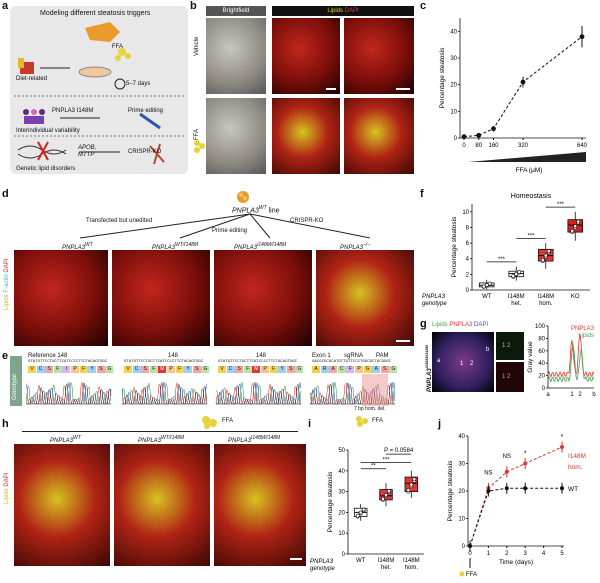 This screenshot has height=583, width=600. What do you see at coordinates (122, 52) in the screenshot?
I see `ffa-icon` at bounding box center [122, 52].